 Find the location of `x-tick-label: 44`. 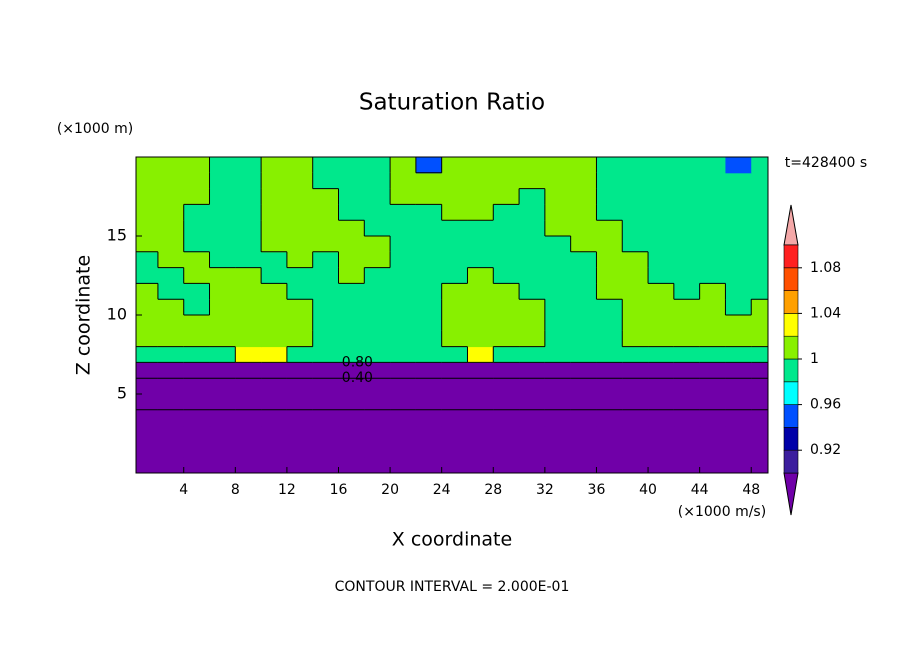

x-tick-label: 44 is located at coordinates (700, 490).